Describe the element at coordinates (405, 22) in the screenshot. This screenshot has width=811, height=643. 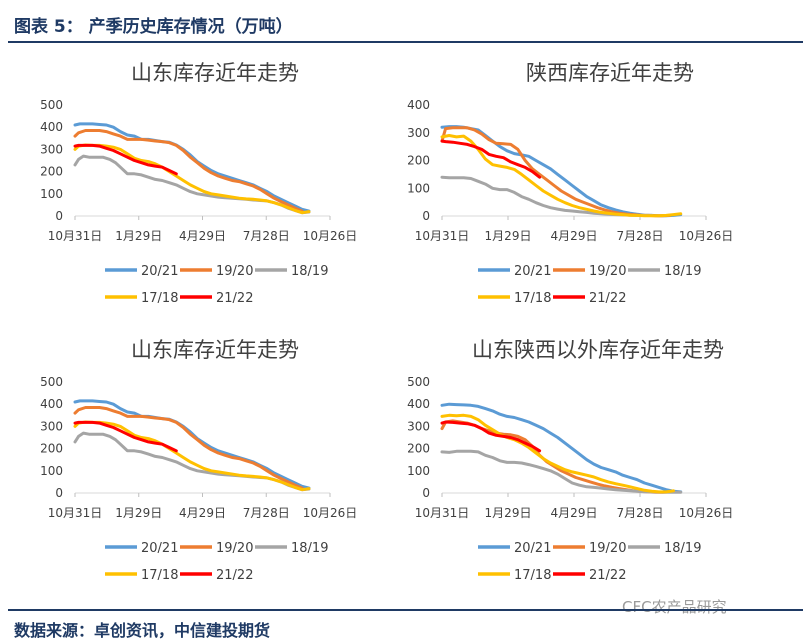
I see `figure-header: 图表 5： 产季历史库存情况（万吨）` at that location.